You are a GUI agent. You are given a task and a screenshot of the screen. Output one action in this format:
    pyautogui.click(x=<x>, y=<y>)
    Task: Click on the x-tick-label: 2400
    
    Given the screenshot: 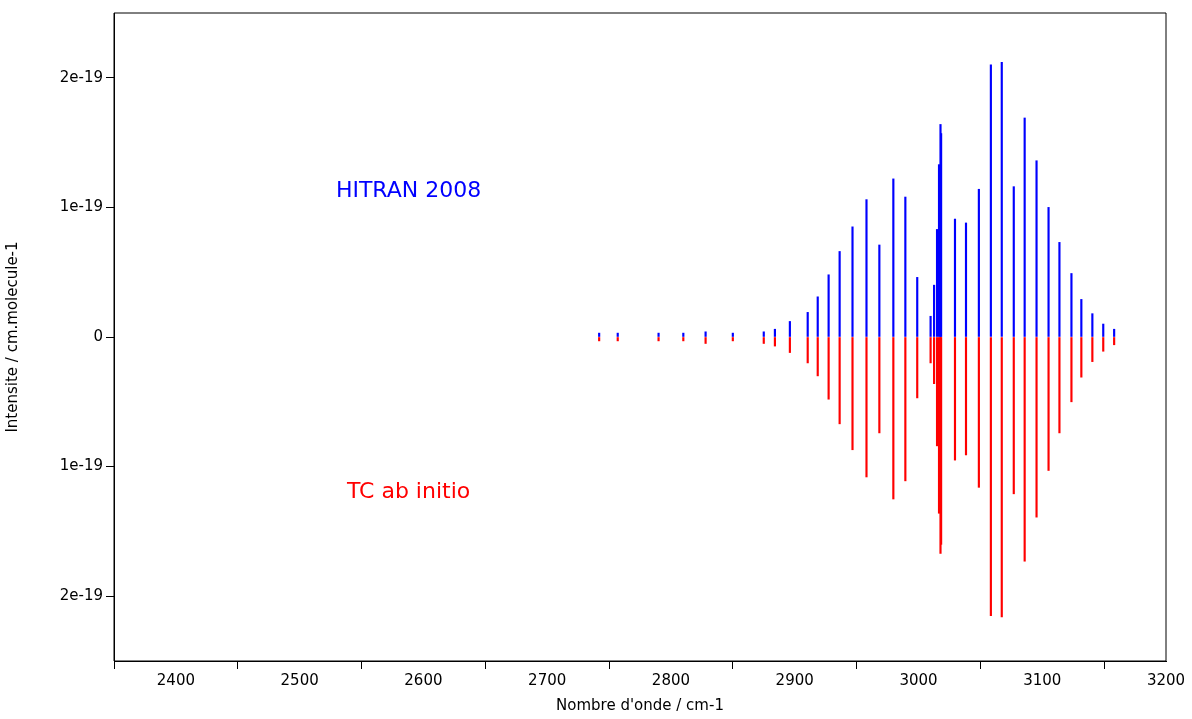 What is the action you would take?
    pyautogui.click(x=175, y=679)
    